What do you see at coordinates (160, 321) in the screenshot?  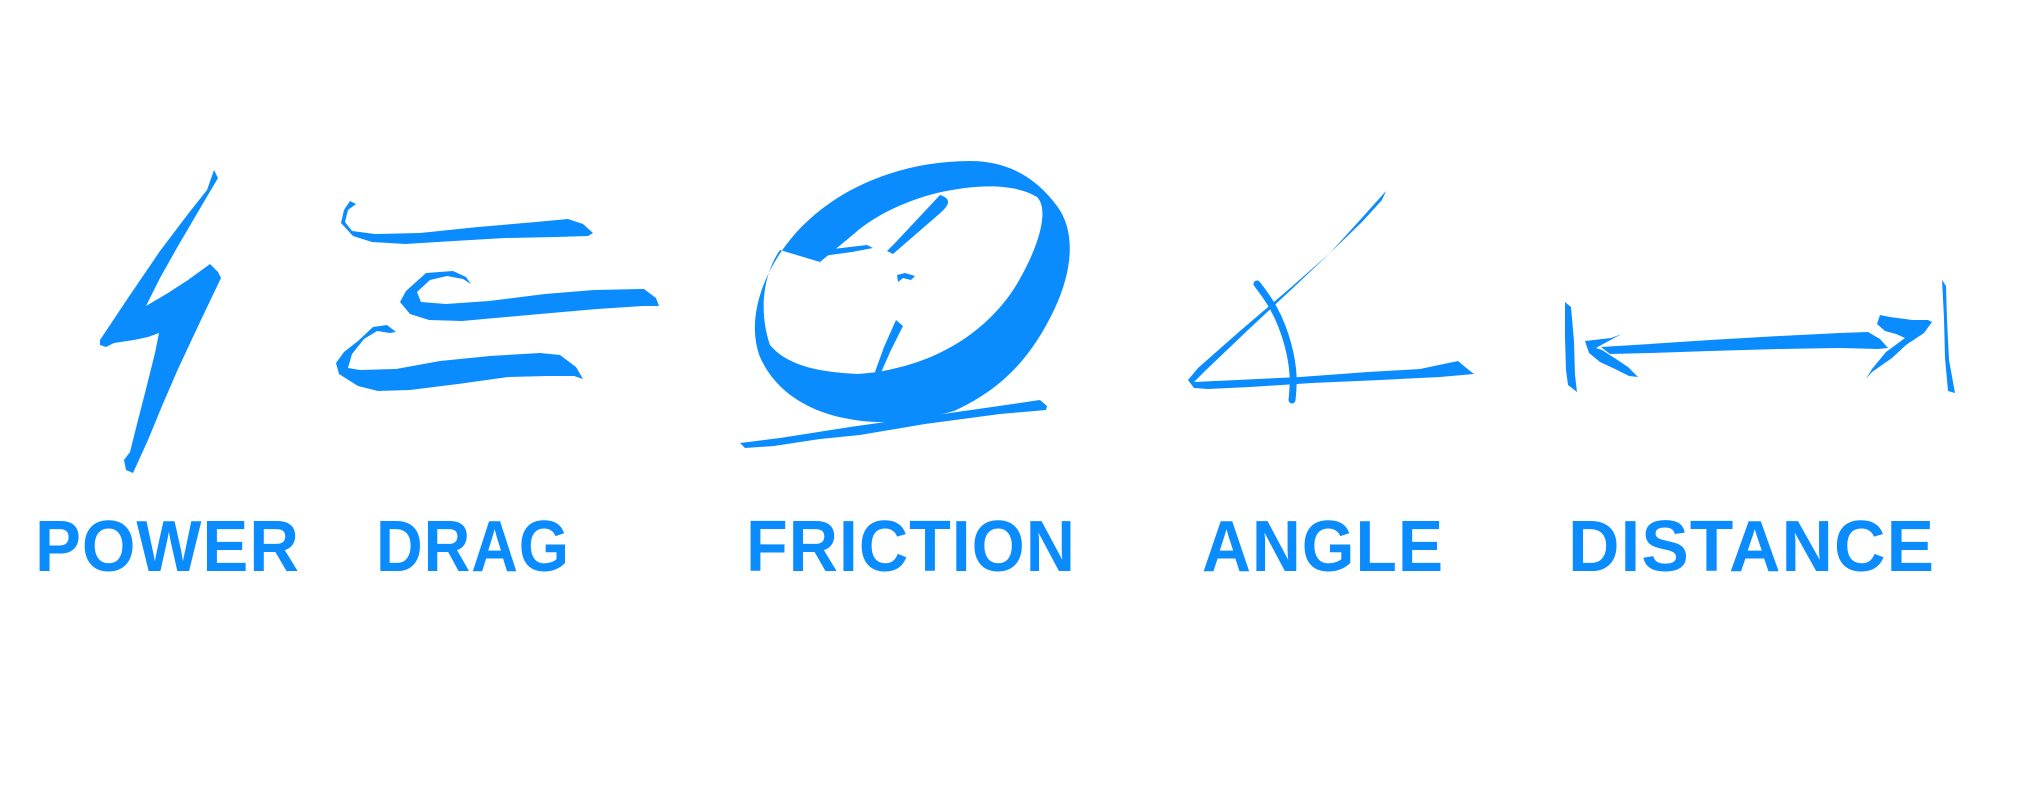 I see `lightning-bolt-icon` at bounding box center [160, 321].